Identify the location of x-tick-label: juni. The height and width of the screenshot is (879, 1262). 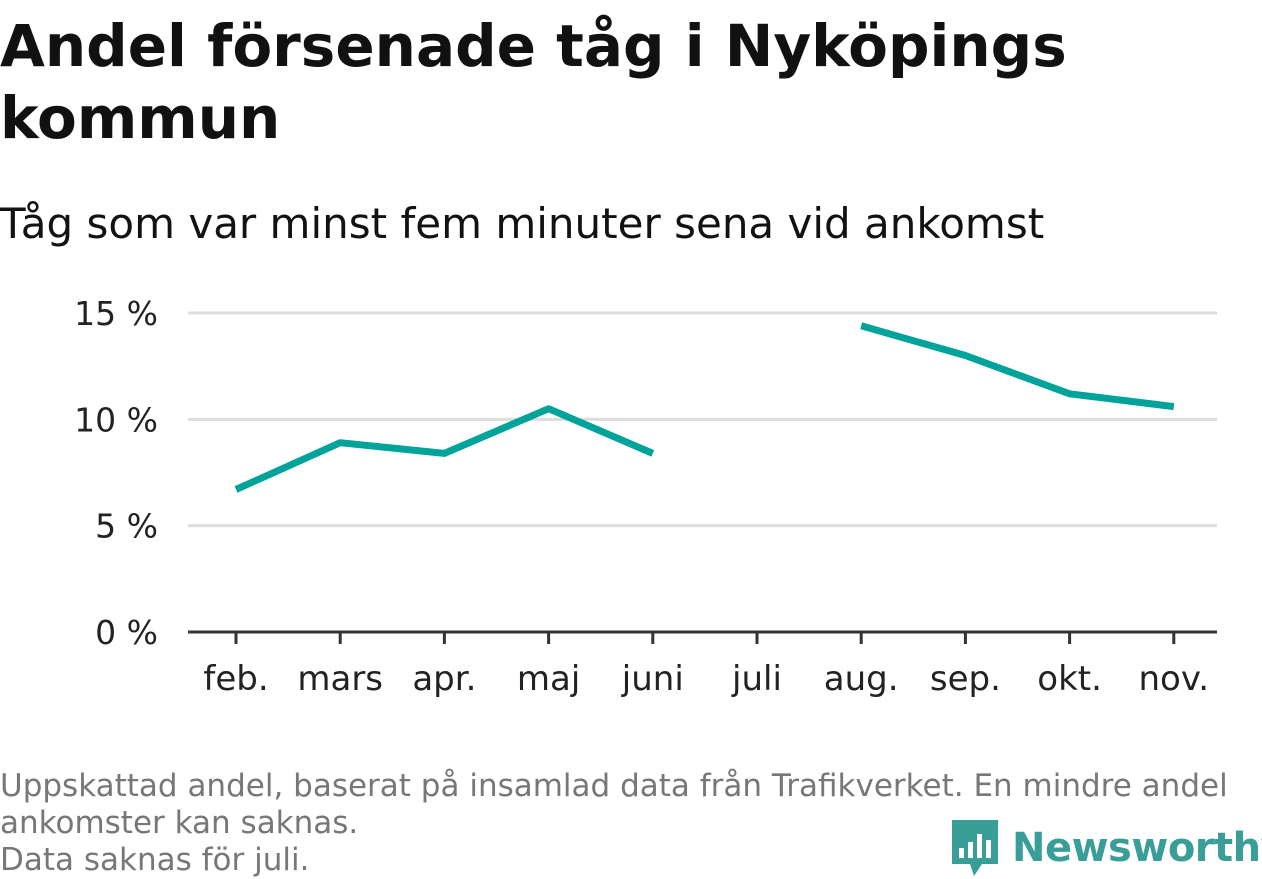
(652, 679).